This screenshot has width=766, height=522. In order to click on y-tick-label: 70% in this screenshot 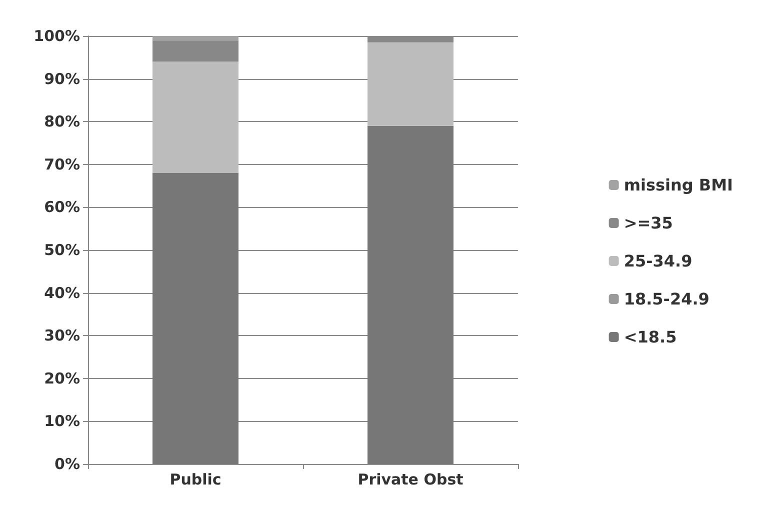, I will do `click(62, 164)`.